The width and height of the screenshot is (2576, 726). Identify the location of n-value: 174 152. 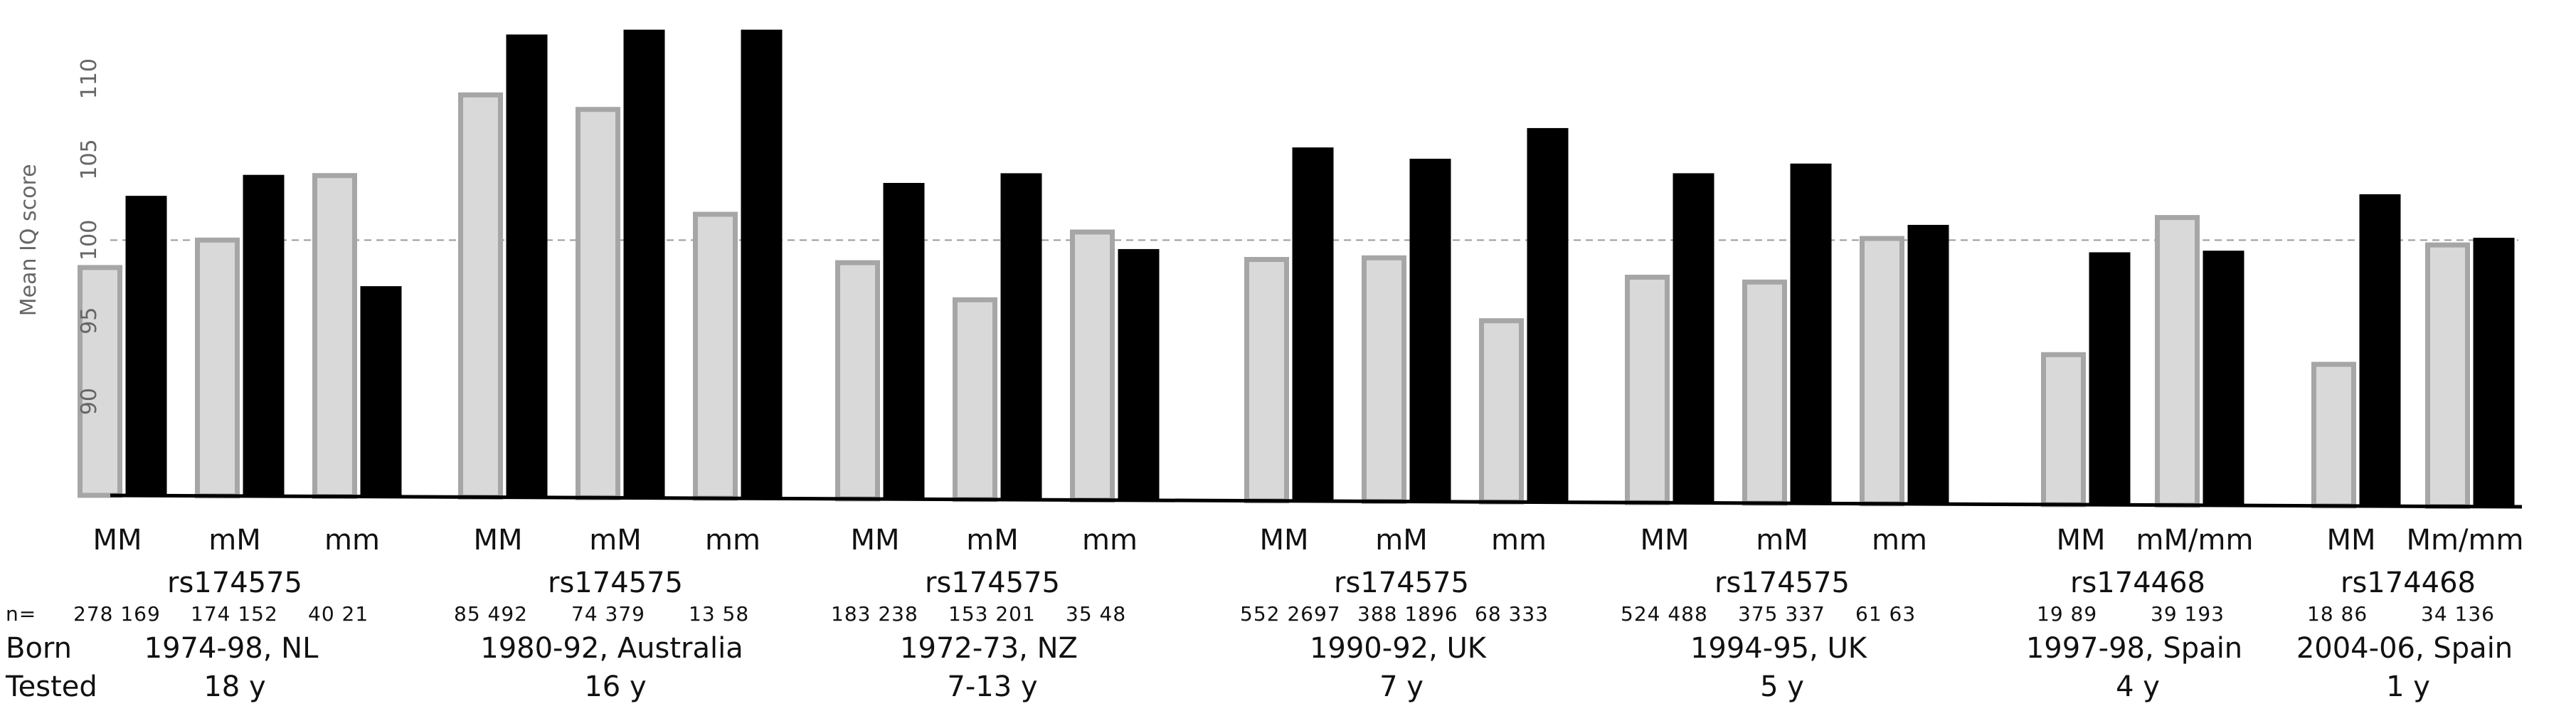
(235, 614).